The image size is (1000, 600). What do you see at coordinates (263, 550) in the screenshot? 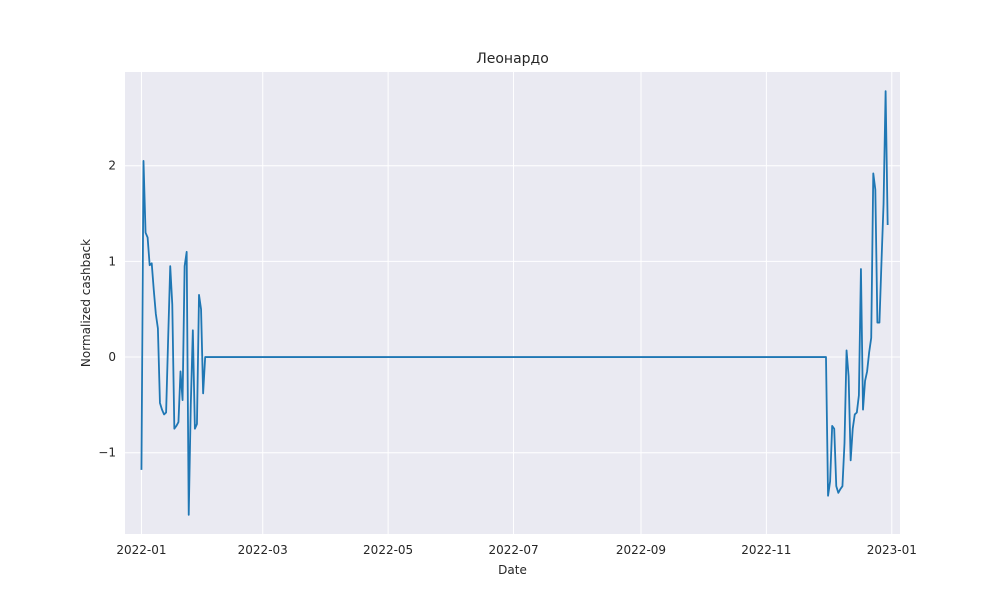
I see `x-tick-label: 2022-03` at bounding box center [263, 550].